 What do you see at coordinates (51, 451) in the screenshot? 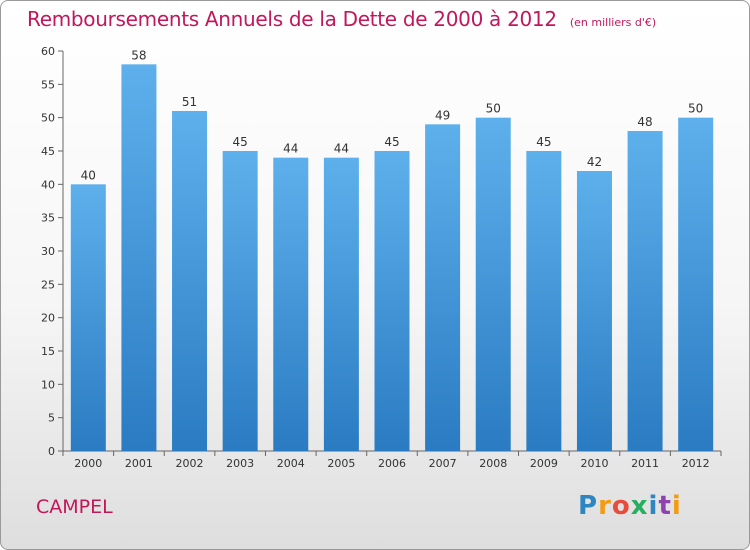
I see `y-tick-label: 0` at bounding box center [51, 451].